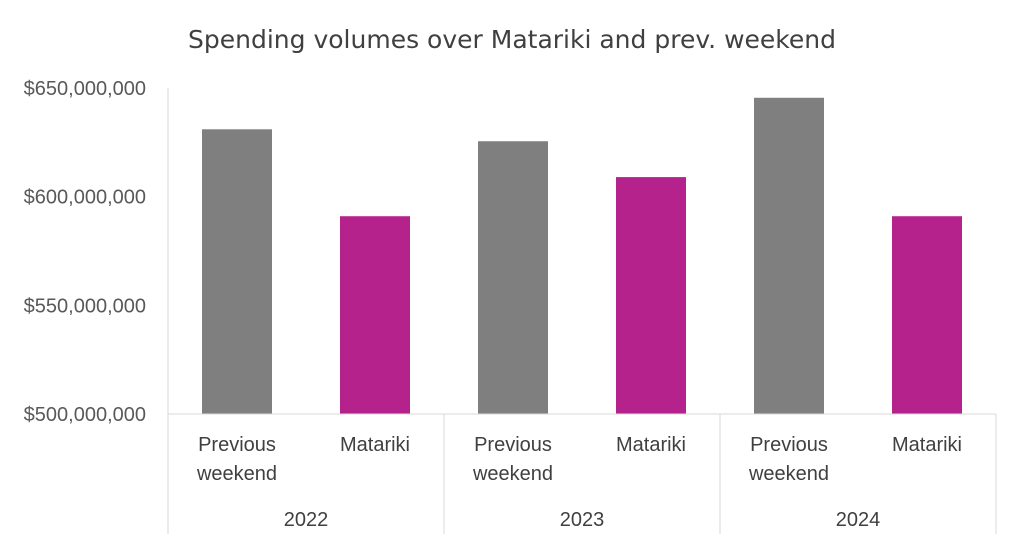 The height and width of the screenshot is (546, 1024). What do you see at coordinates (85, 306) in the screenshot?
I see `y-tick-label: $550,000,000` at bounding box center [85, 306].